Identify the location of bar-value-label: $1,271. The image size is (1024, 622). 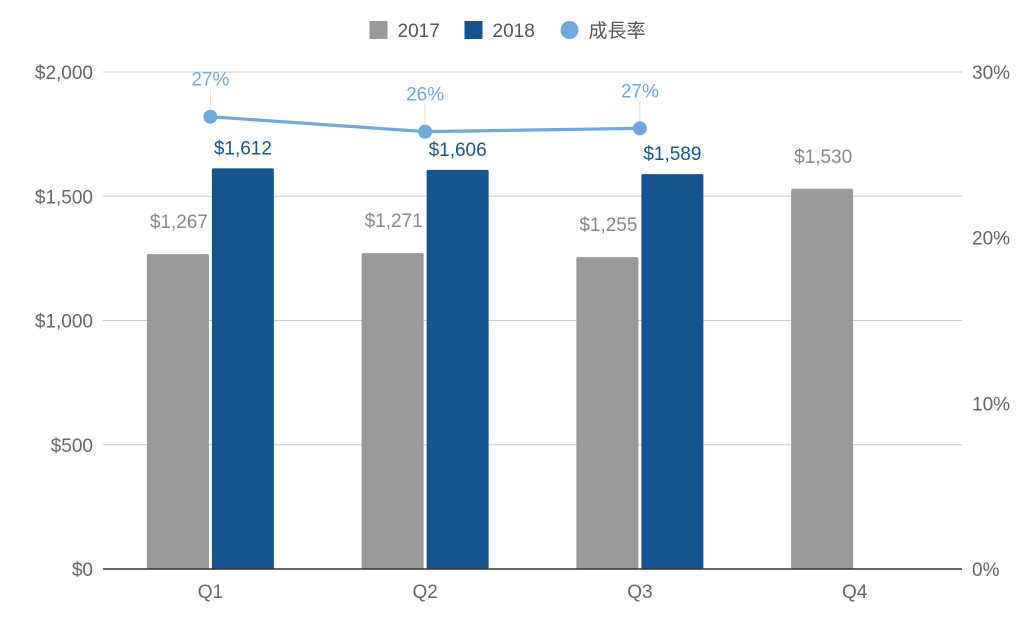
(394, 221).